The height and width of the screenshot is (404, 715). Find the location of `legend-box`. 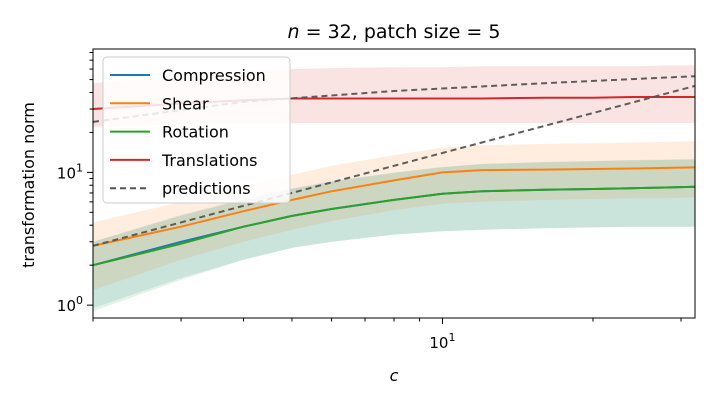

legend-box is located at coordinates (196, 130).